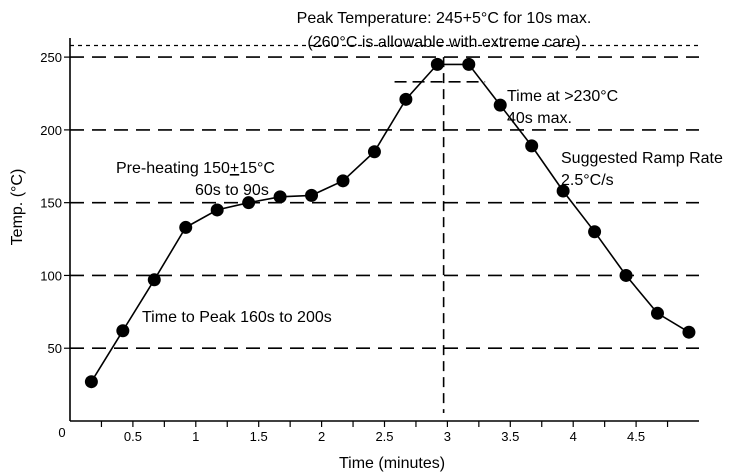 This screenshot has width=749, height=475. Describe the element at coordinates (55, 348) in the screenshot. I see `y-tick-label-50: 50` at that location.